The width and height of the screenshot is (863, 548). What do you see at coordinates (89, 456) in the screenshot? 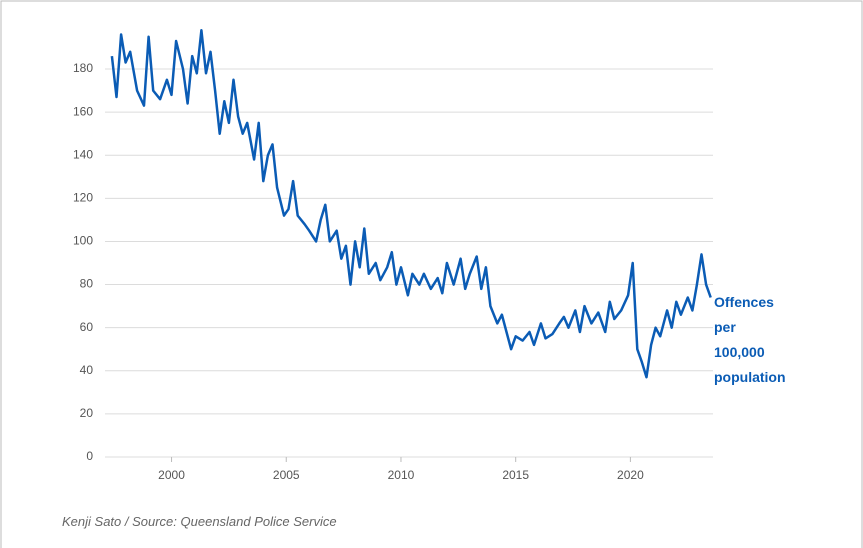
I see `y-tick-label: 0` at bounding box center [89, 456].